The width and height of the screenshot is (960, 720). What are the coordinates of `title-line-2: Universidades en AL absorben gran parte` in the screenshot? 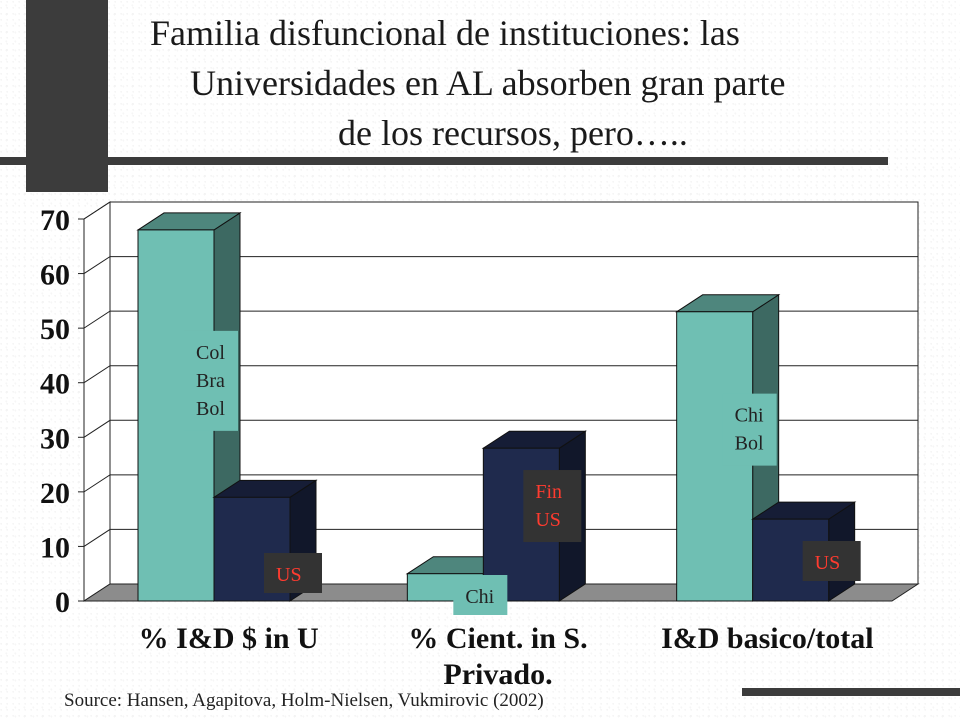 It's located at (488, 83).